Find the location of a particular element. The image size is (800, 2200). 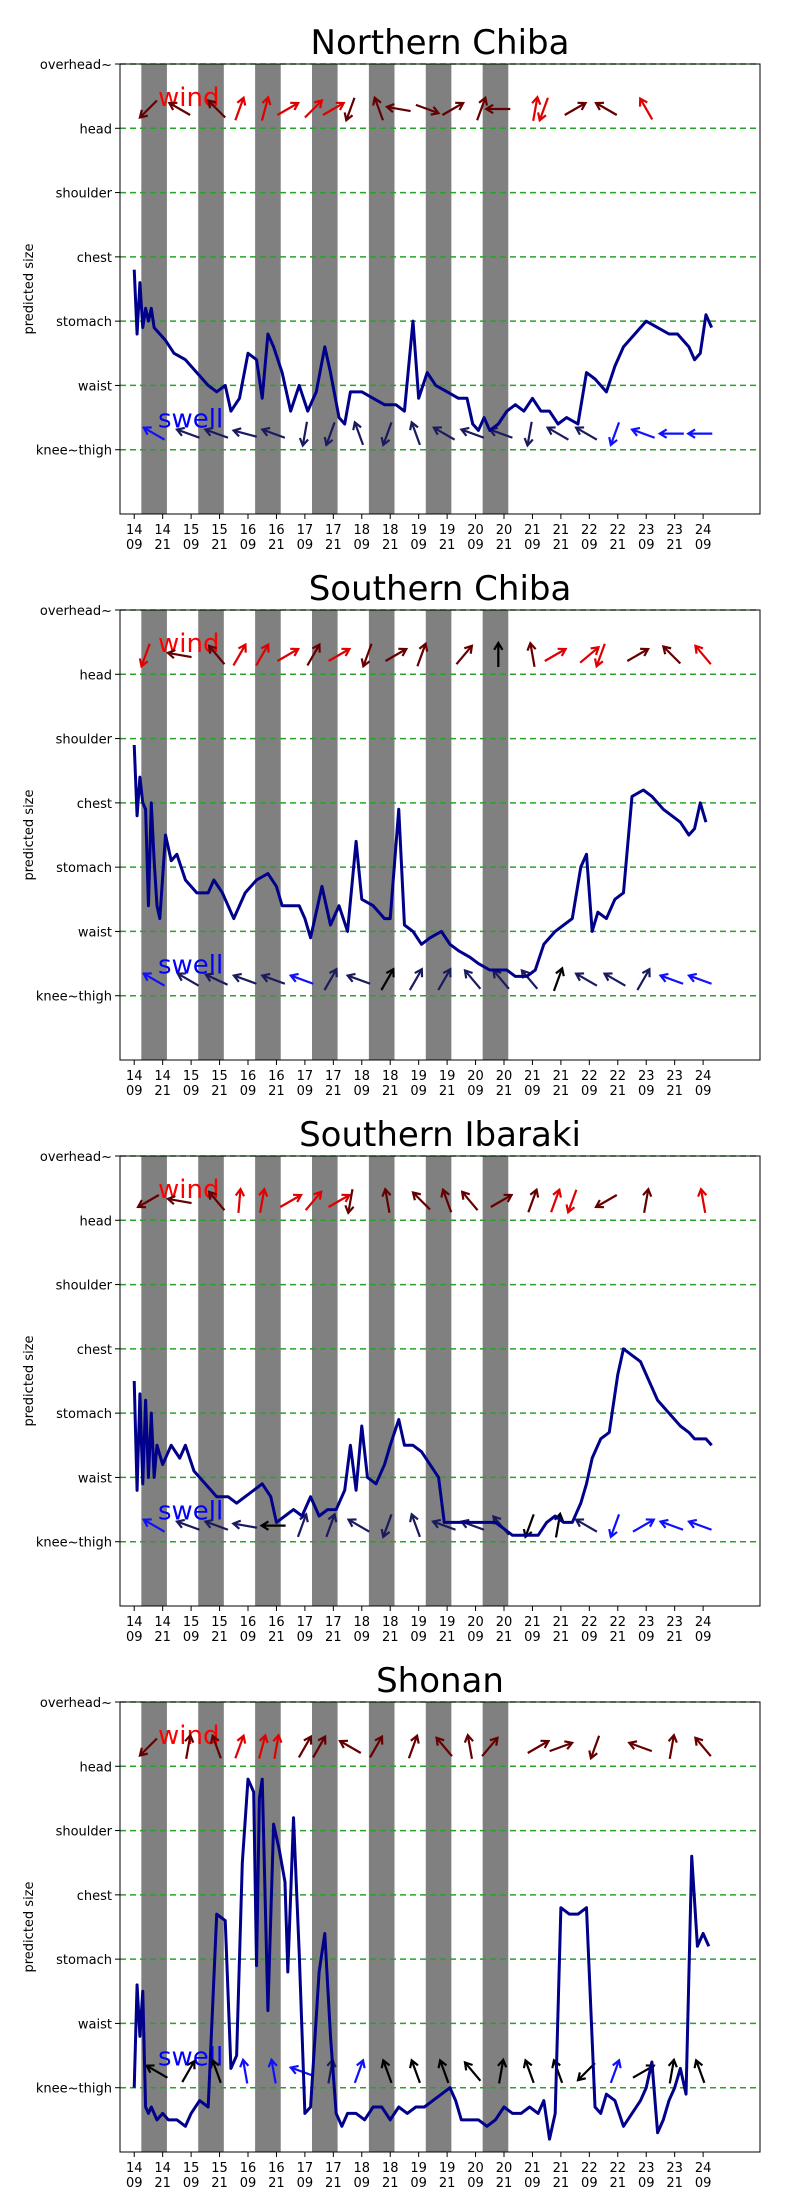

swell-legend-label: swell is located at coordinates (190, 966).